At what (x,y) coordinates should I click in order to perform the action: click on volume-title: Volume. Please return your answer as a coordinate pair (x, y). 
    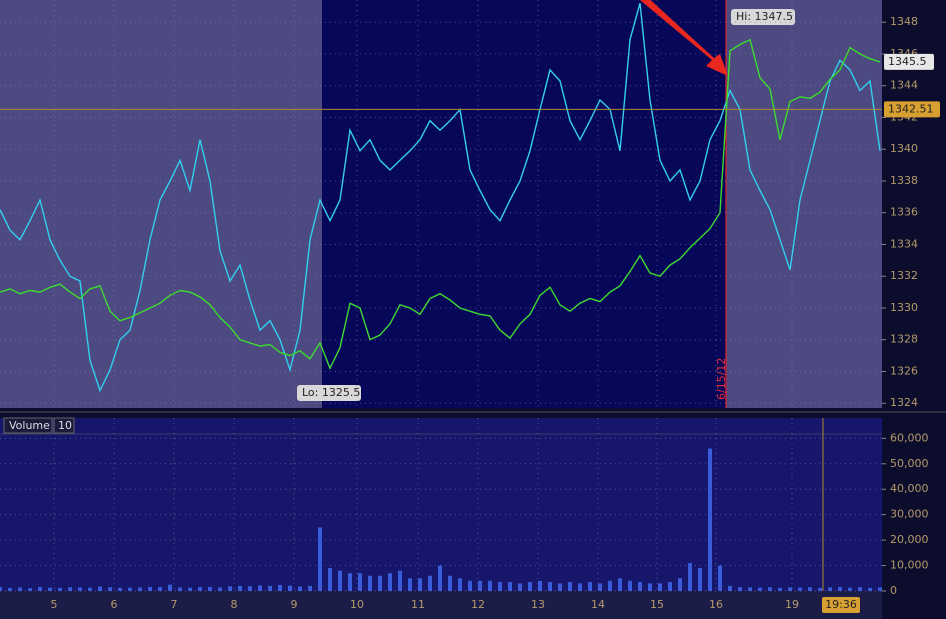
    Looking at the image, I should click on (29, 425).